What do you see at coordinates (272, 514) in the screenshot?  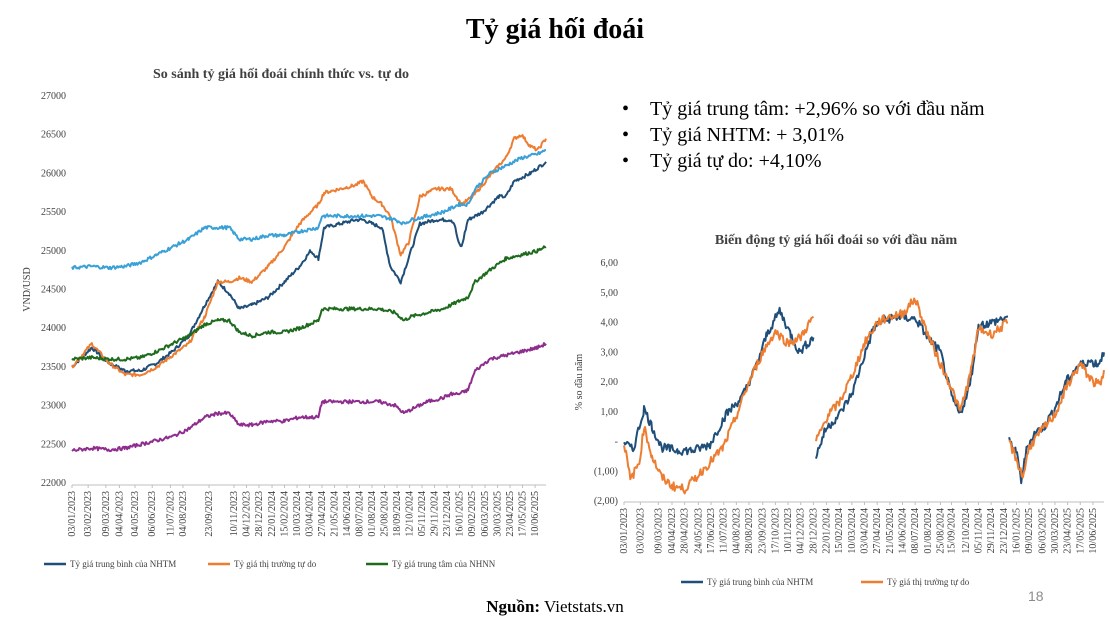 I see `x-tick-label: 22/01/2024` at bounding box center [272, 514].